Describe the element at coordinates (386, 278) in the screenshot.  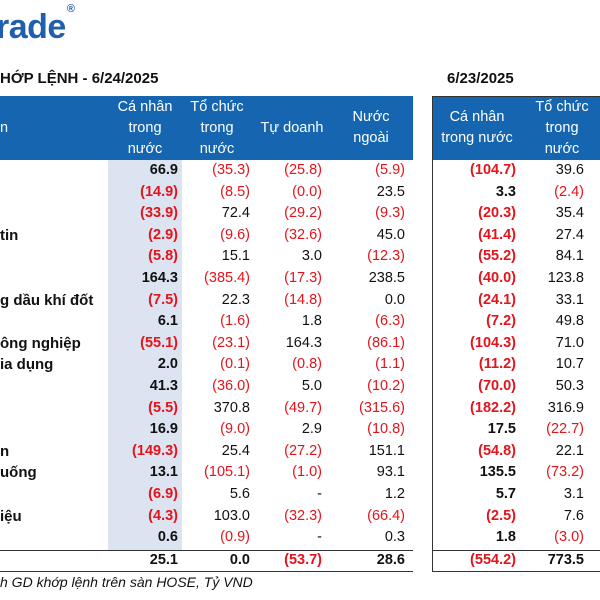
I see `cell-foreign: 238.5` at that location.